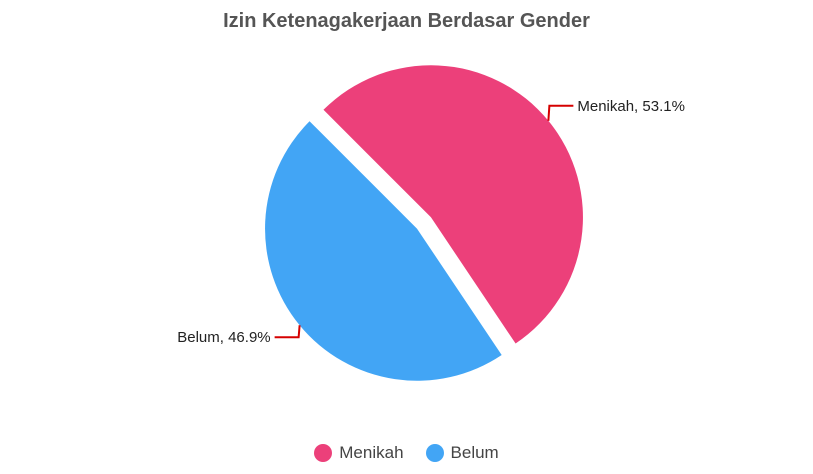  Describe the element at coordinates (287, 332) in the screenshot. I see `leader-line-belum` at that location.